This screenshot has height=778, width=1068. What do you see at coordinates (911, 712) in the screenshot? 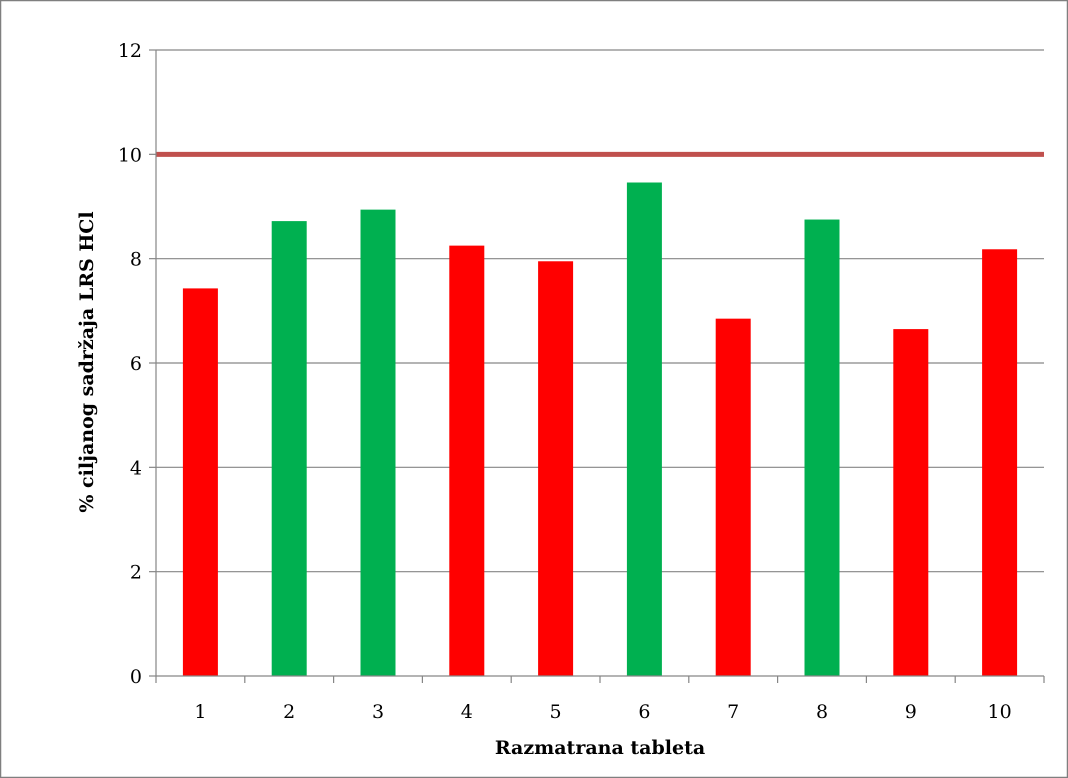
I see `x-tick-label: 9` at bounding box center [911, 712].